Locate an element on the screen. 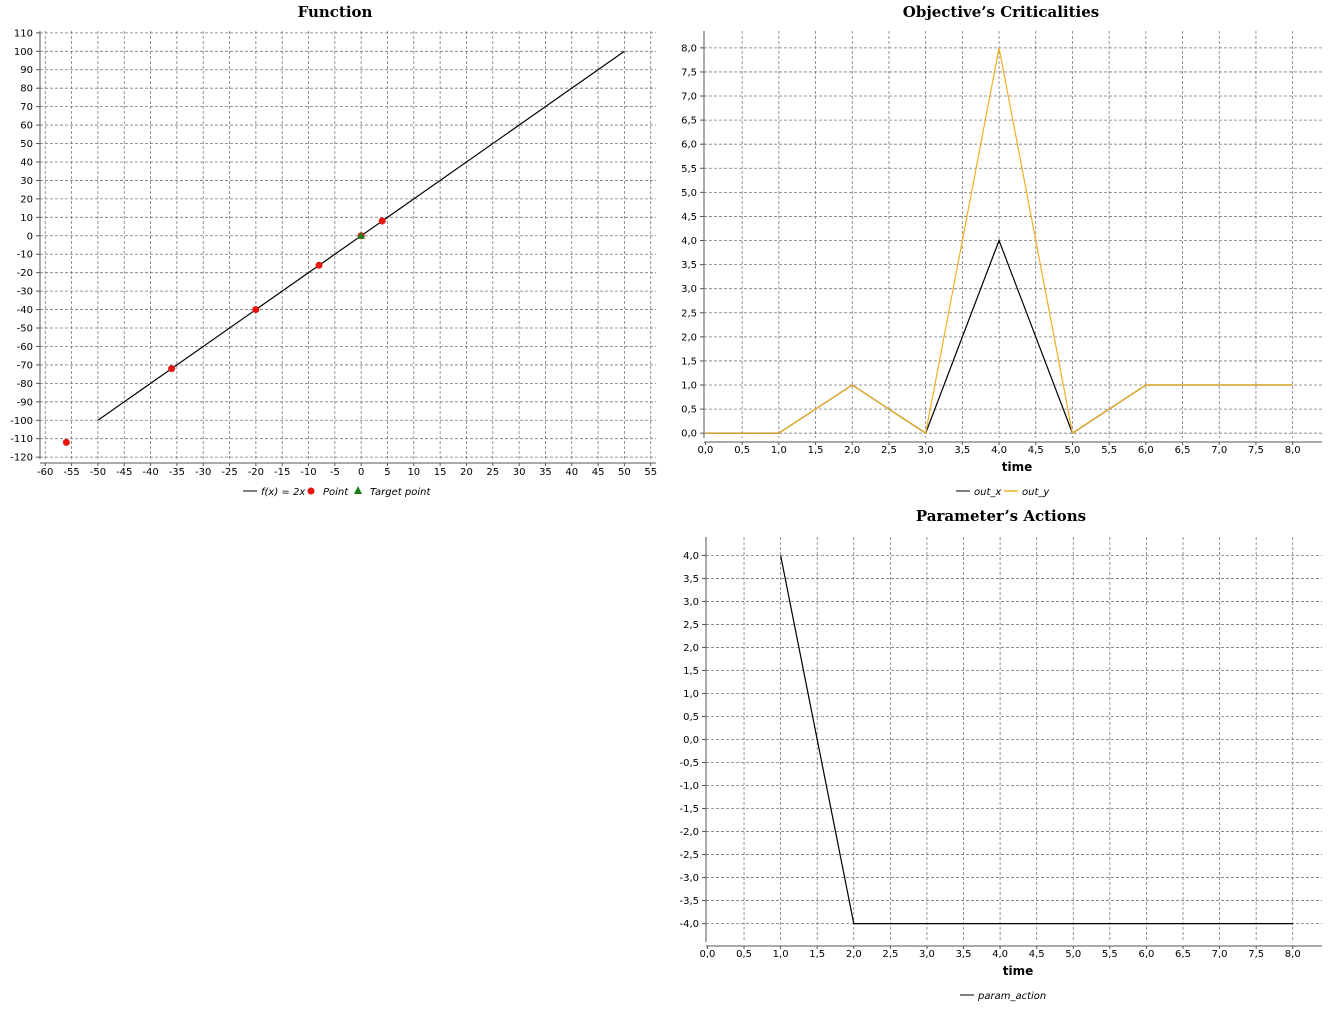 Image resolution: width=1335 pixels, height=1009 pixels. function-x-tick-label: 0 is located at coordinates (361, 472).